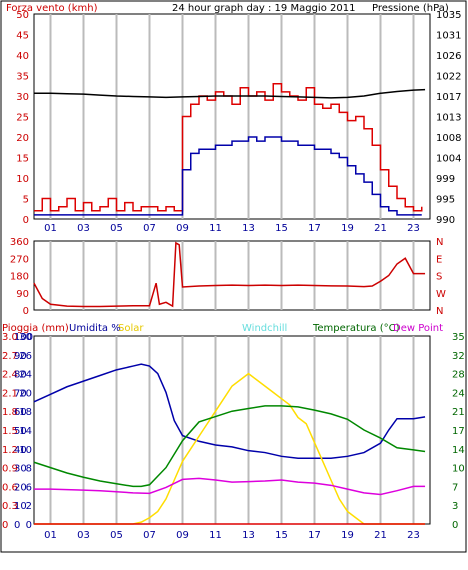 The image size is (468, 570). Describe the element at coordinates (448, 159) in the screenshot. I see `pressure-tick-label: 1004` at that location.